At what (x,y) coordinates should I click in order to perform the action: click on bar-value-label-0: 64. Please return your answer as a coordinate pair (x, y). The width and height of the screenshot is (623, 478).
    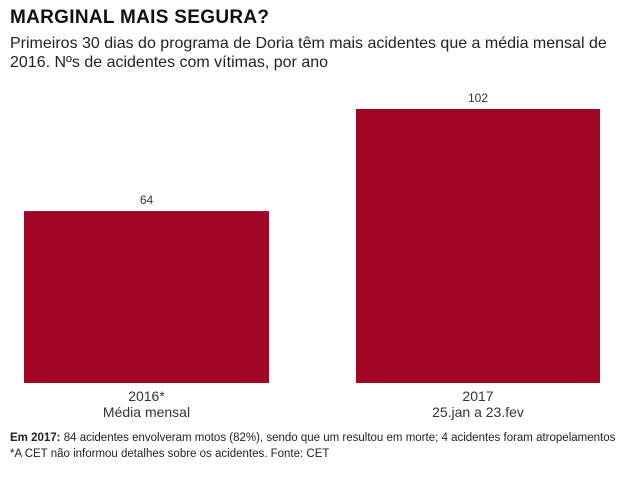
    Looking at the image, I should click on (147, 200).